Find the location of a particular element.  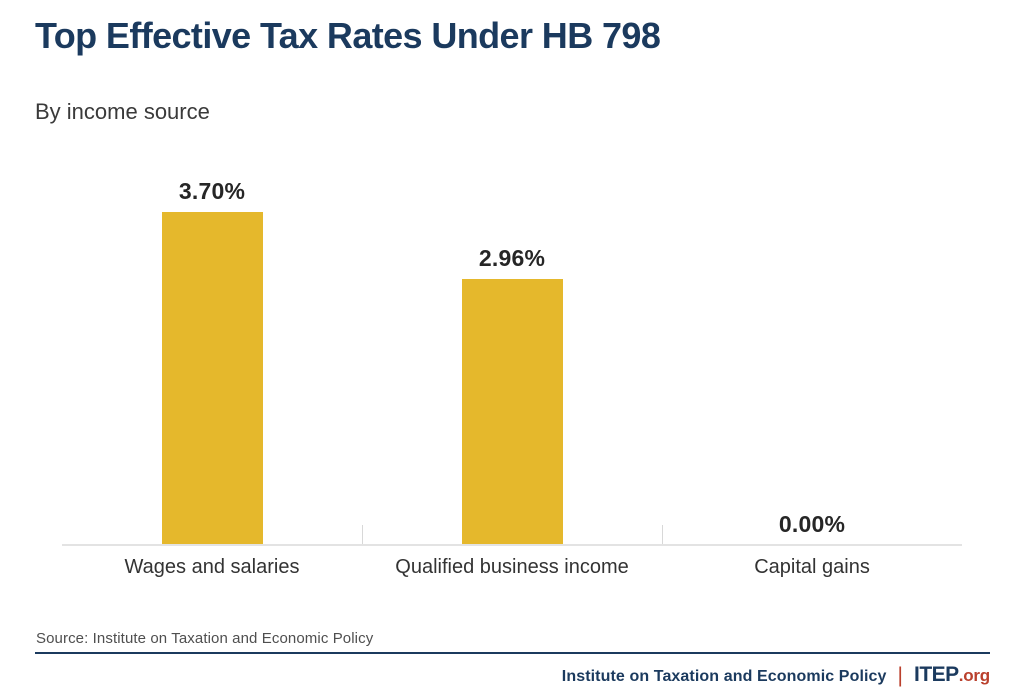

itep-logo-suffix: .org is located at coordinates (974, 675).